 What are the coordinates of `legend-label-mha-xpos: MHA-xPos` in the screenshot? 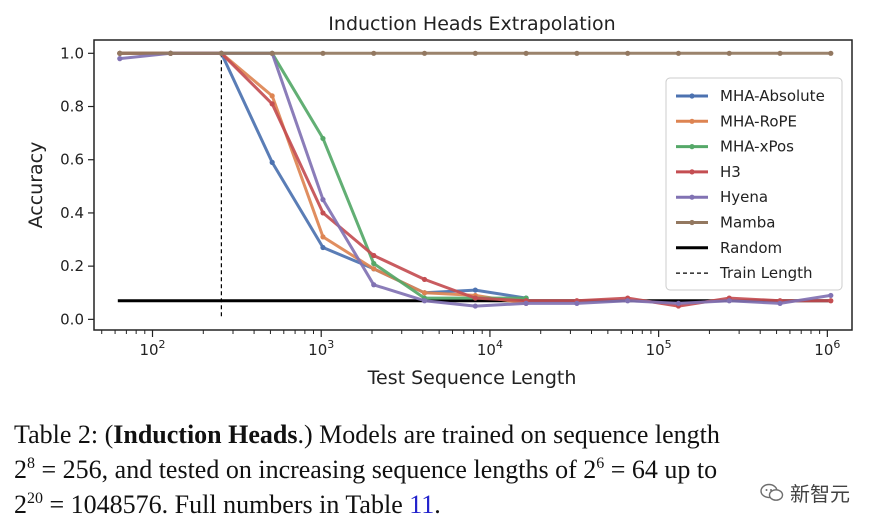 It's located at (757, 147).